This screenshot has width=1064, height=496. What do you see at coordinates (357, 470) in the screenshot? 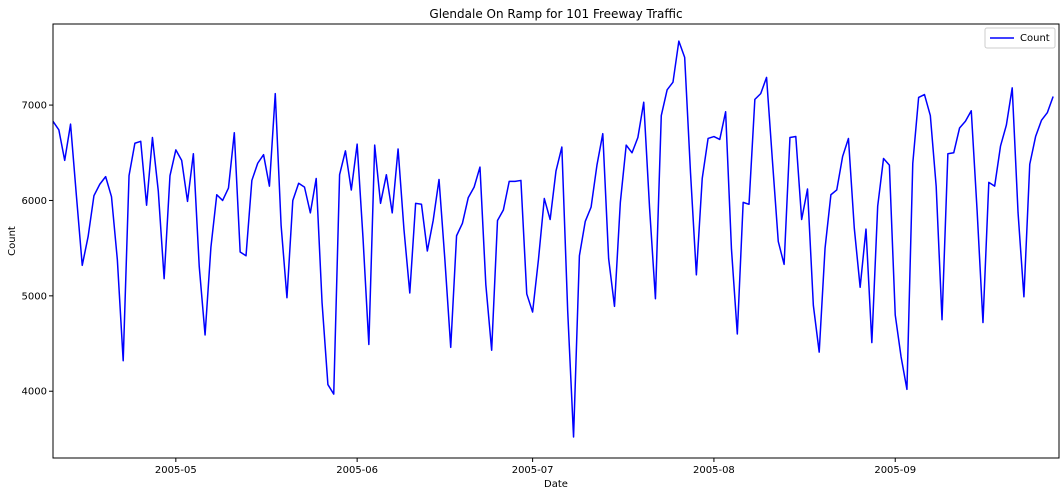
I see `x-tick-label: 2005-06` at bounding box center [357, 470].